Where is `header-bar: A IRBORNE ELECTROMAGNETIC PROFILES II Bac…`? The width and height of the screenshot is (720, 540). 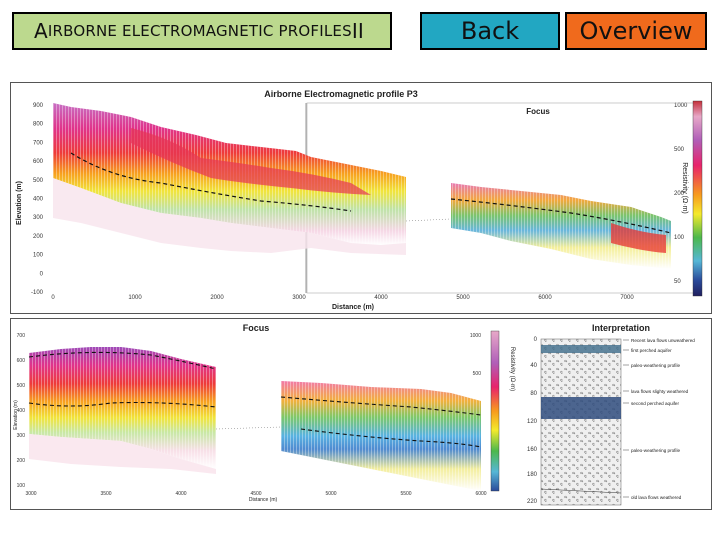 header-bar: A IRBORNE ELECTROMAGNETIC PROFILES II Bac… is located at coordinates (360, 33).